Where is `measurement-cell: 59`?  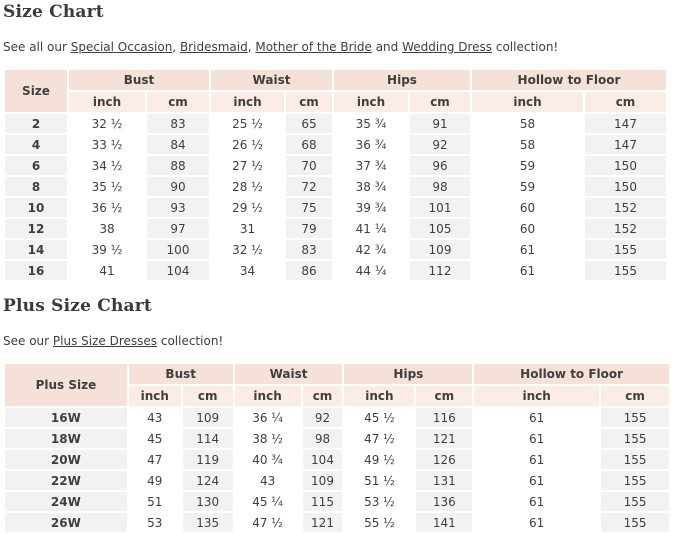 measurement-cell: 59 is located at coordinates (527, 165).